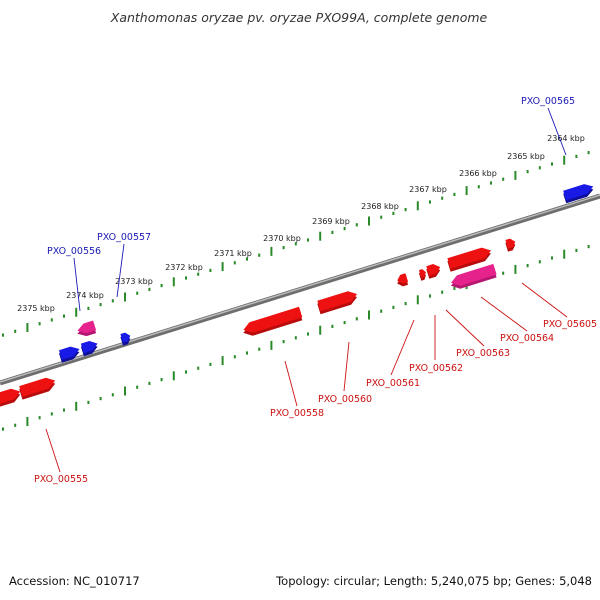  Describe the element at coordinates (74, 251) in the screenshot. I see `gene-label-text: PXO_00556` at that location.